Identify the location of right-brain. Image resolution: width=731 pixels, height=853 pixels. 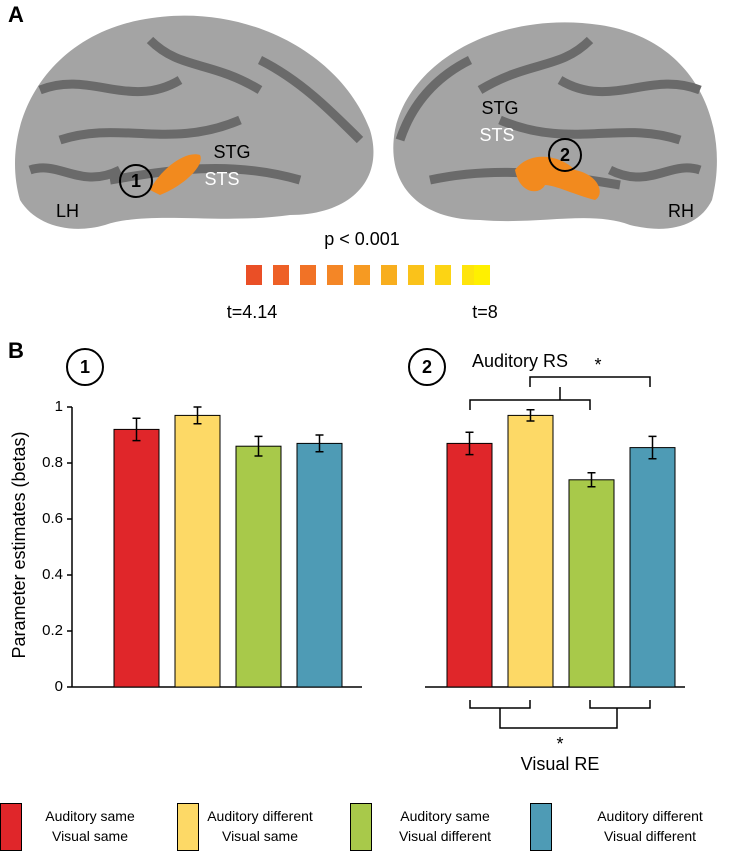
(555, 125).